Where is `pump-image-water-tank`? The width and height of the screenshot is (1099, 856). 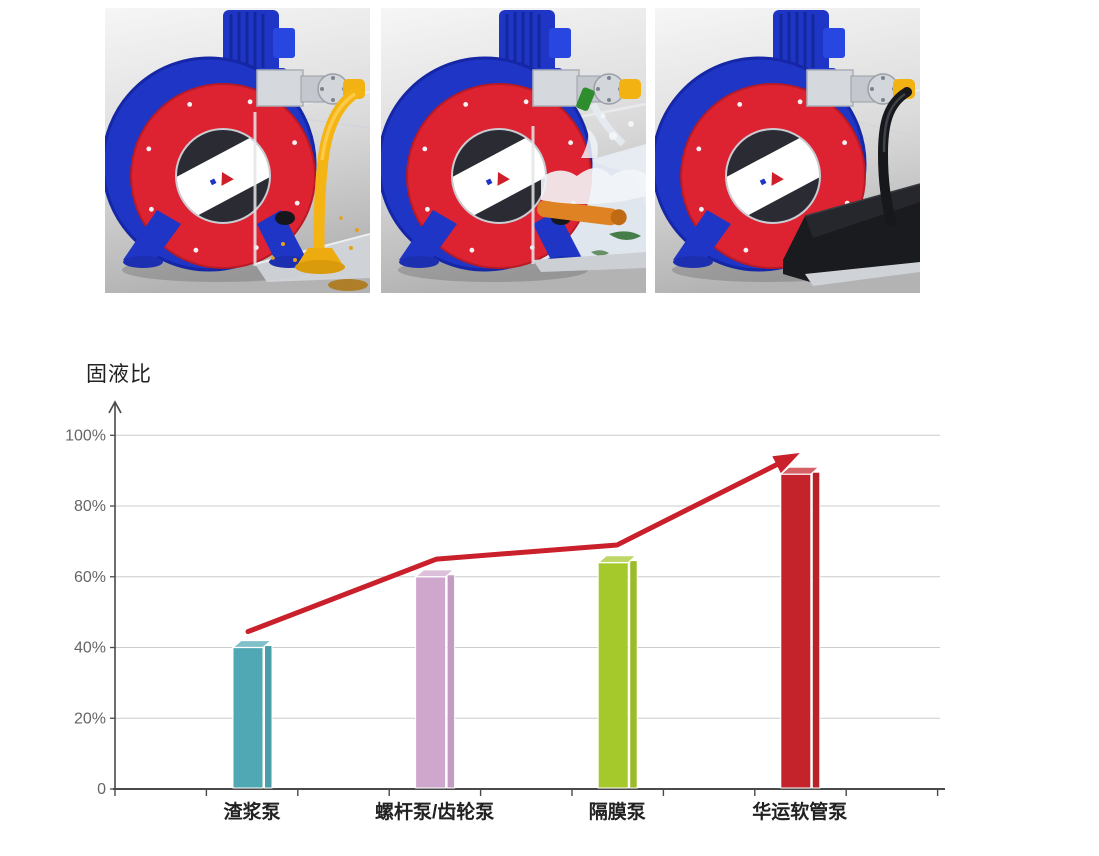 pump-image-water-tank is located at coordinates (513, 150).